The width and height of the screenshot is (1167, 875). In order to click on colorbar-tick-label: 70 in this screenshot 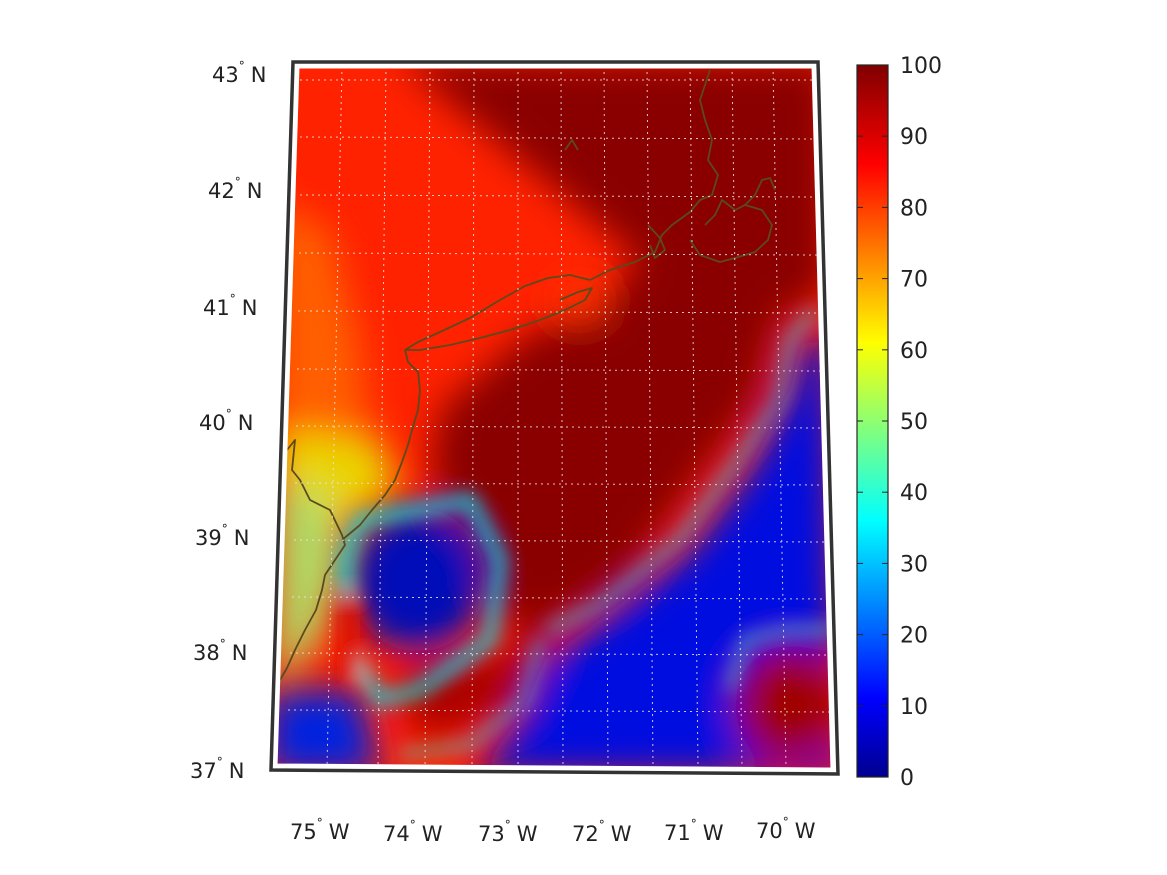, I will do `click(914, 280)`.